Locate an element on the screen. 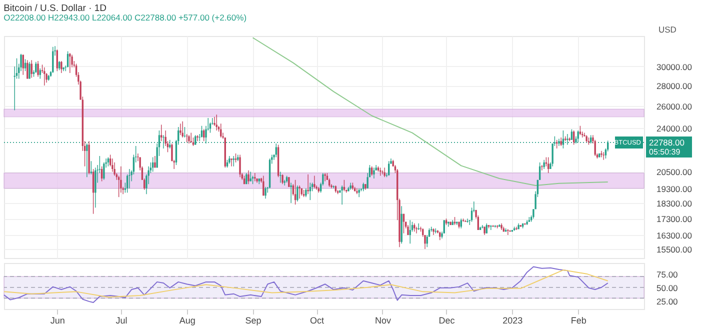 The image size is (718, 335). y-axis-title: USD is located at coordinates (667, 29).